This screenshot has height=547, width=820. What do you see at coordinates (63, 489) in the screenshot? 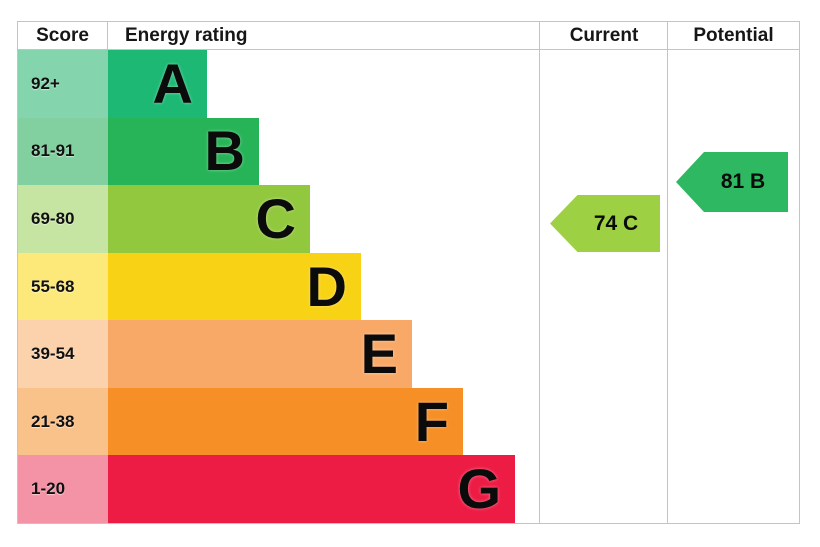
I see `score-range: 1-20` at bounding box center [63, 489].